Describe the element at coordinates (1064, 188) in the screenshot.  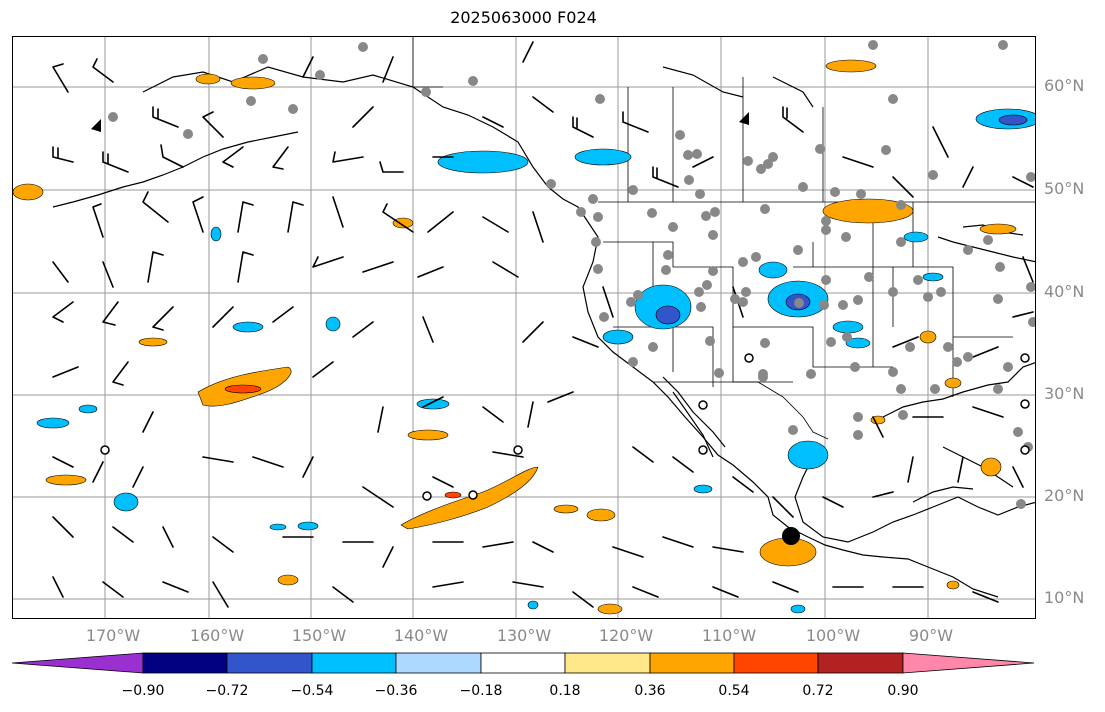
I see `lat-label-50n: 50°N` at that location.